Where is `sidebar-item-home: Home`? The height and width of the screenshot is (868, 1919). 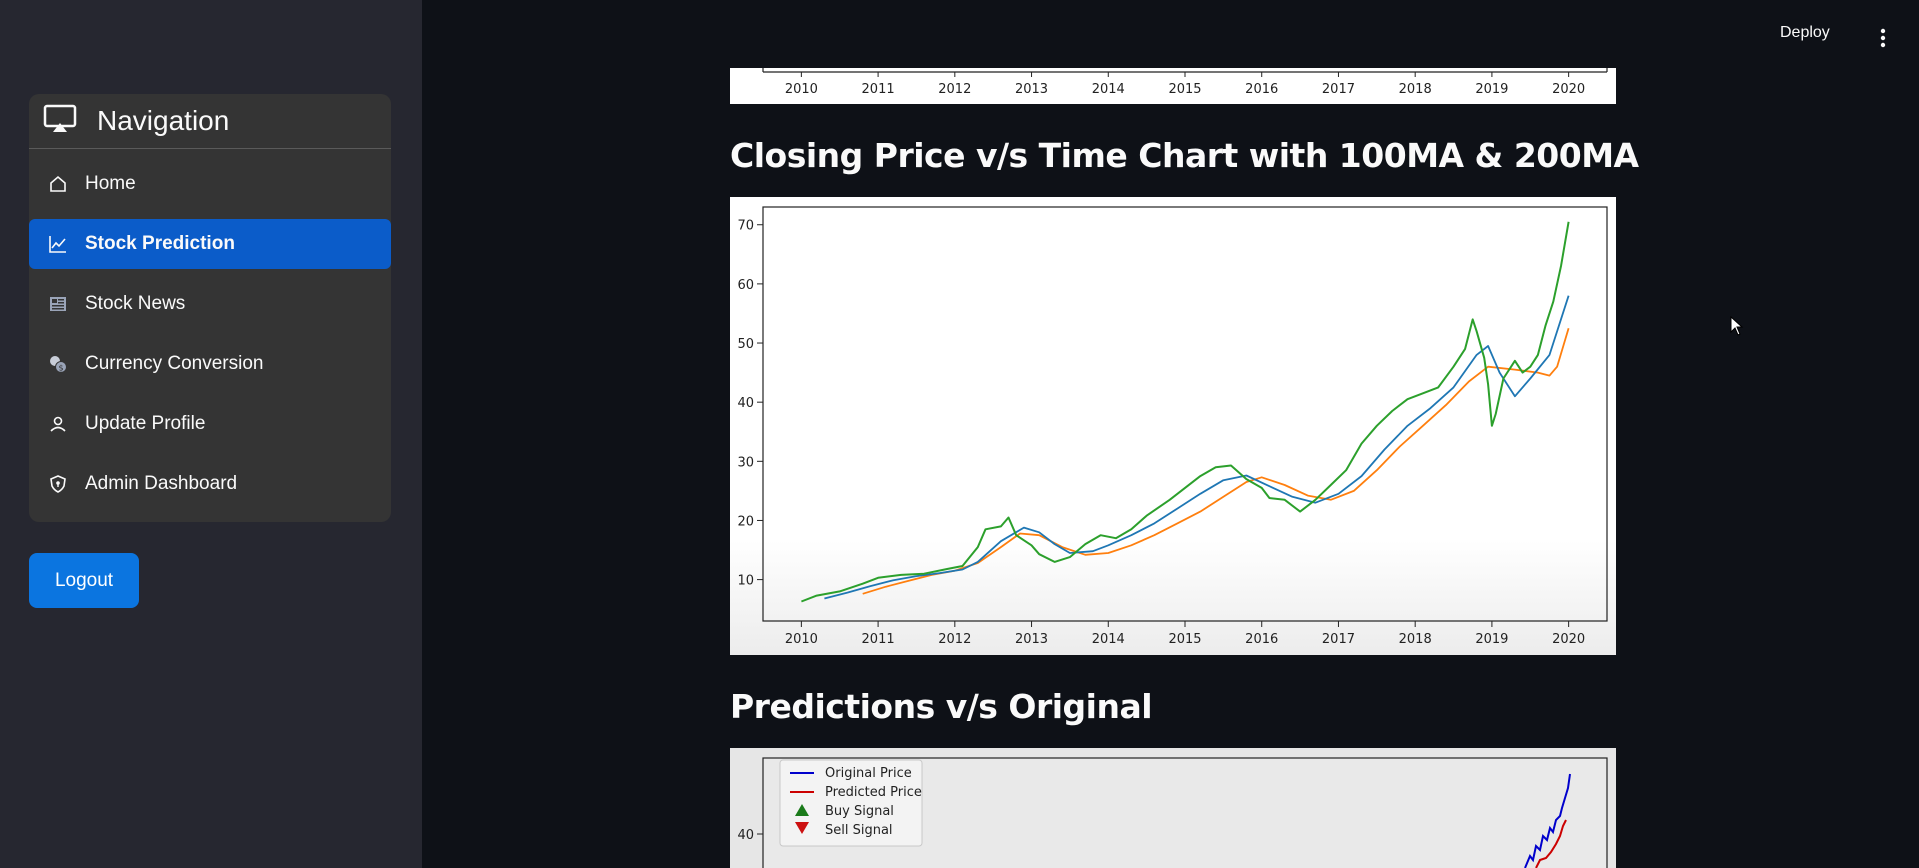 sidebar-item-home: Home is located at coordinates (210, 184).